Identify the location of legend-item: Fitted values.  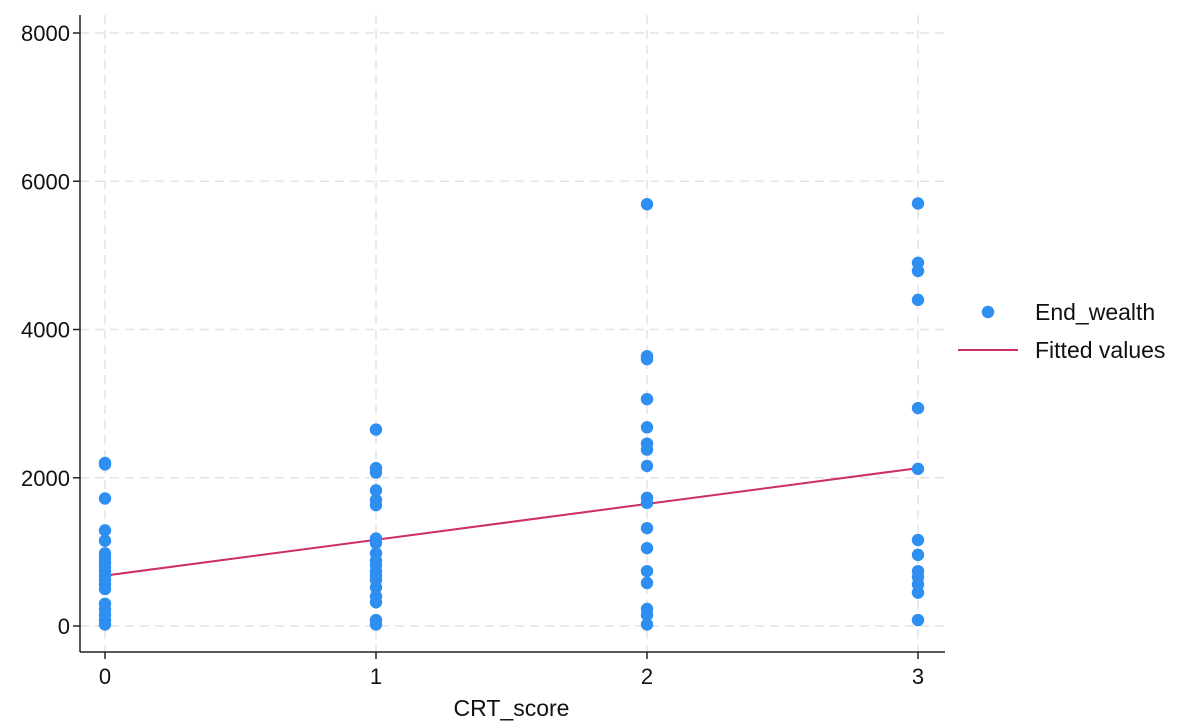
(1061, 350).